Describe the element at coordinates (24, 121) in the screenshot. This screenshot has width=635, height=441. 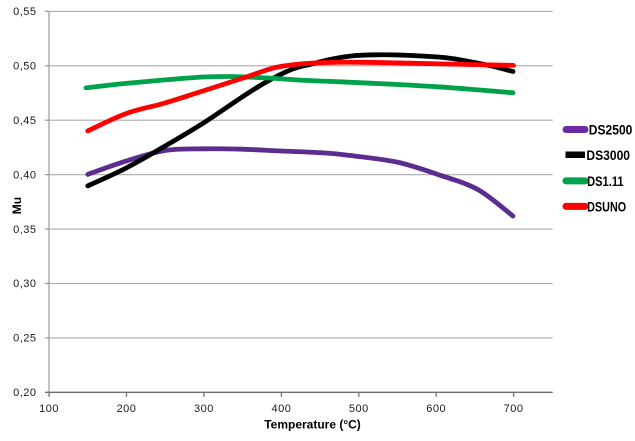
I see `svg-text: 0,45` at that location.